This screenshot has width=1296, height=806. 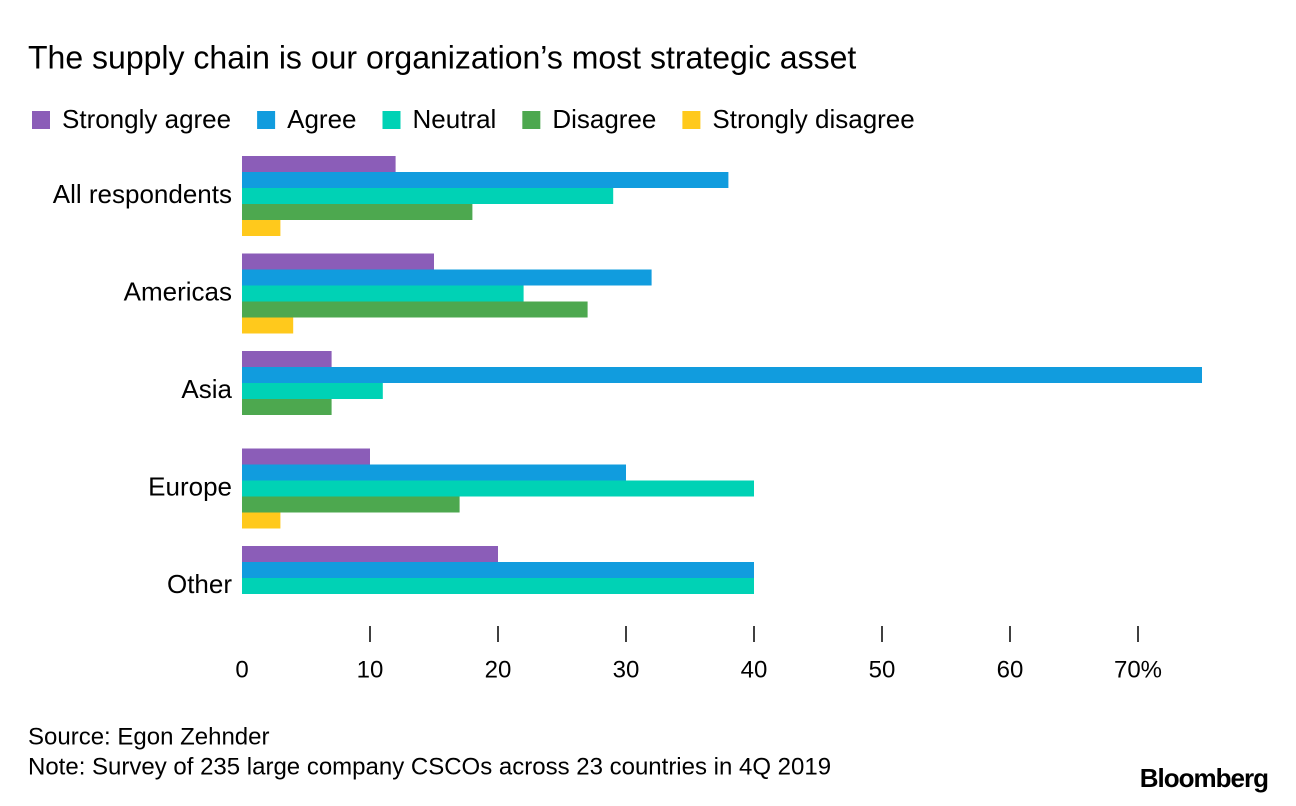 What do you see at coordinates (142, 194) in the screenshot?
I see `y-tick-label: All respondents` at bounding box center [142, 194].